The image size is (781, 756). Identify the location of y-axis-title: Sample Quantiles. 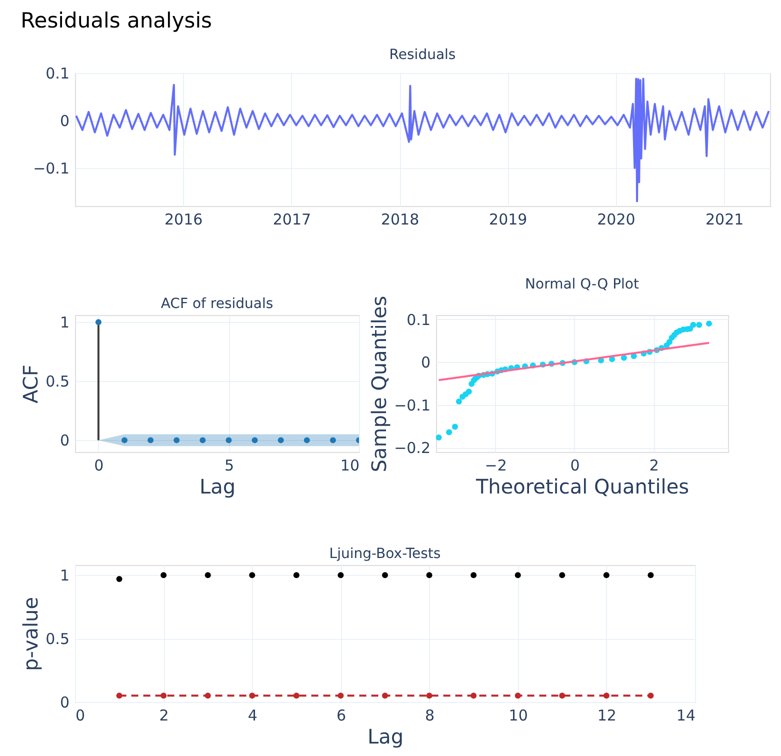
(379, 384).